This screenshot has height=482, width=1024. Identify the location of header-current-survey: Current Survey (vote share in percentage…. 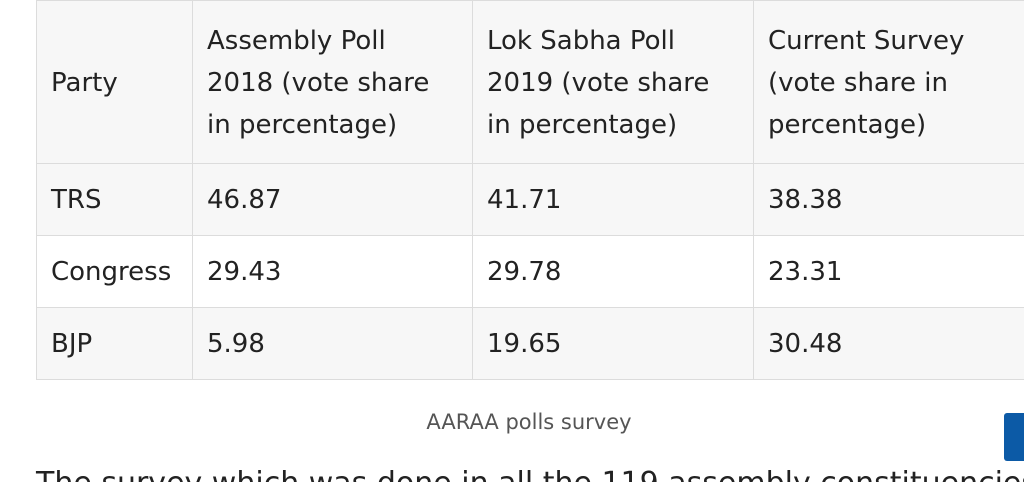
(888, 82).